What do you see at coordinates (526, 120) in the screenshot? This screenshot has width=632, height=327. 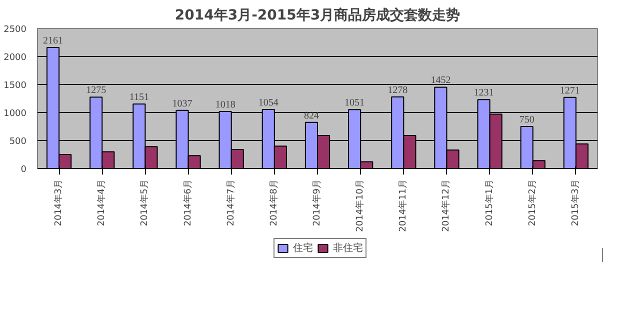 I see `data-label: 750` at bounding box center [526, 120].